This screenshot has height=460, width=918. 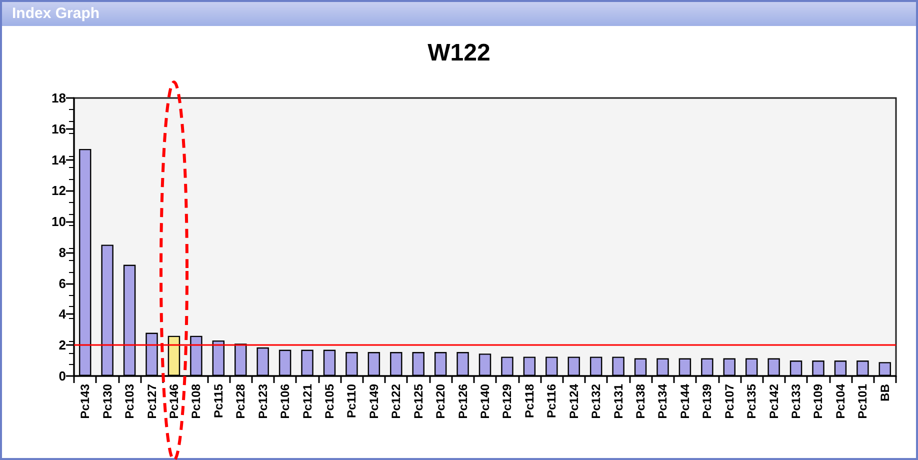 I want to click on x-tick-label: Pc118, so click(x=529, y=401).